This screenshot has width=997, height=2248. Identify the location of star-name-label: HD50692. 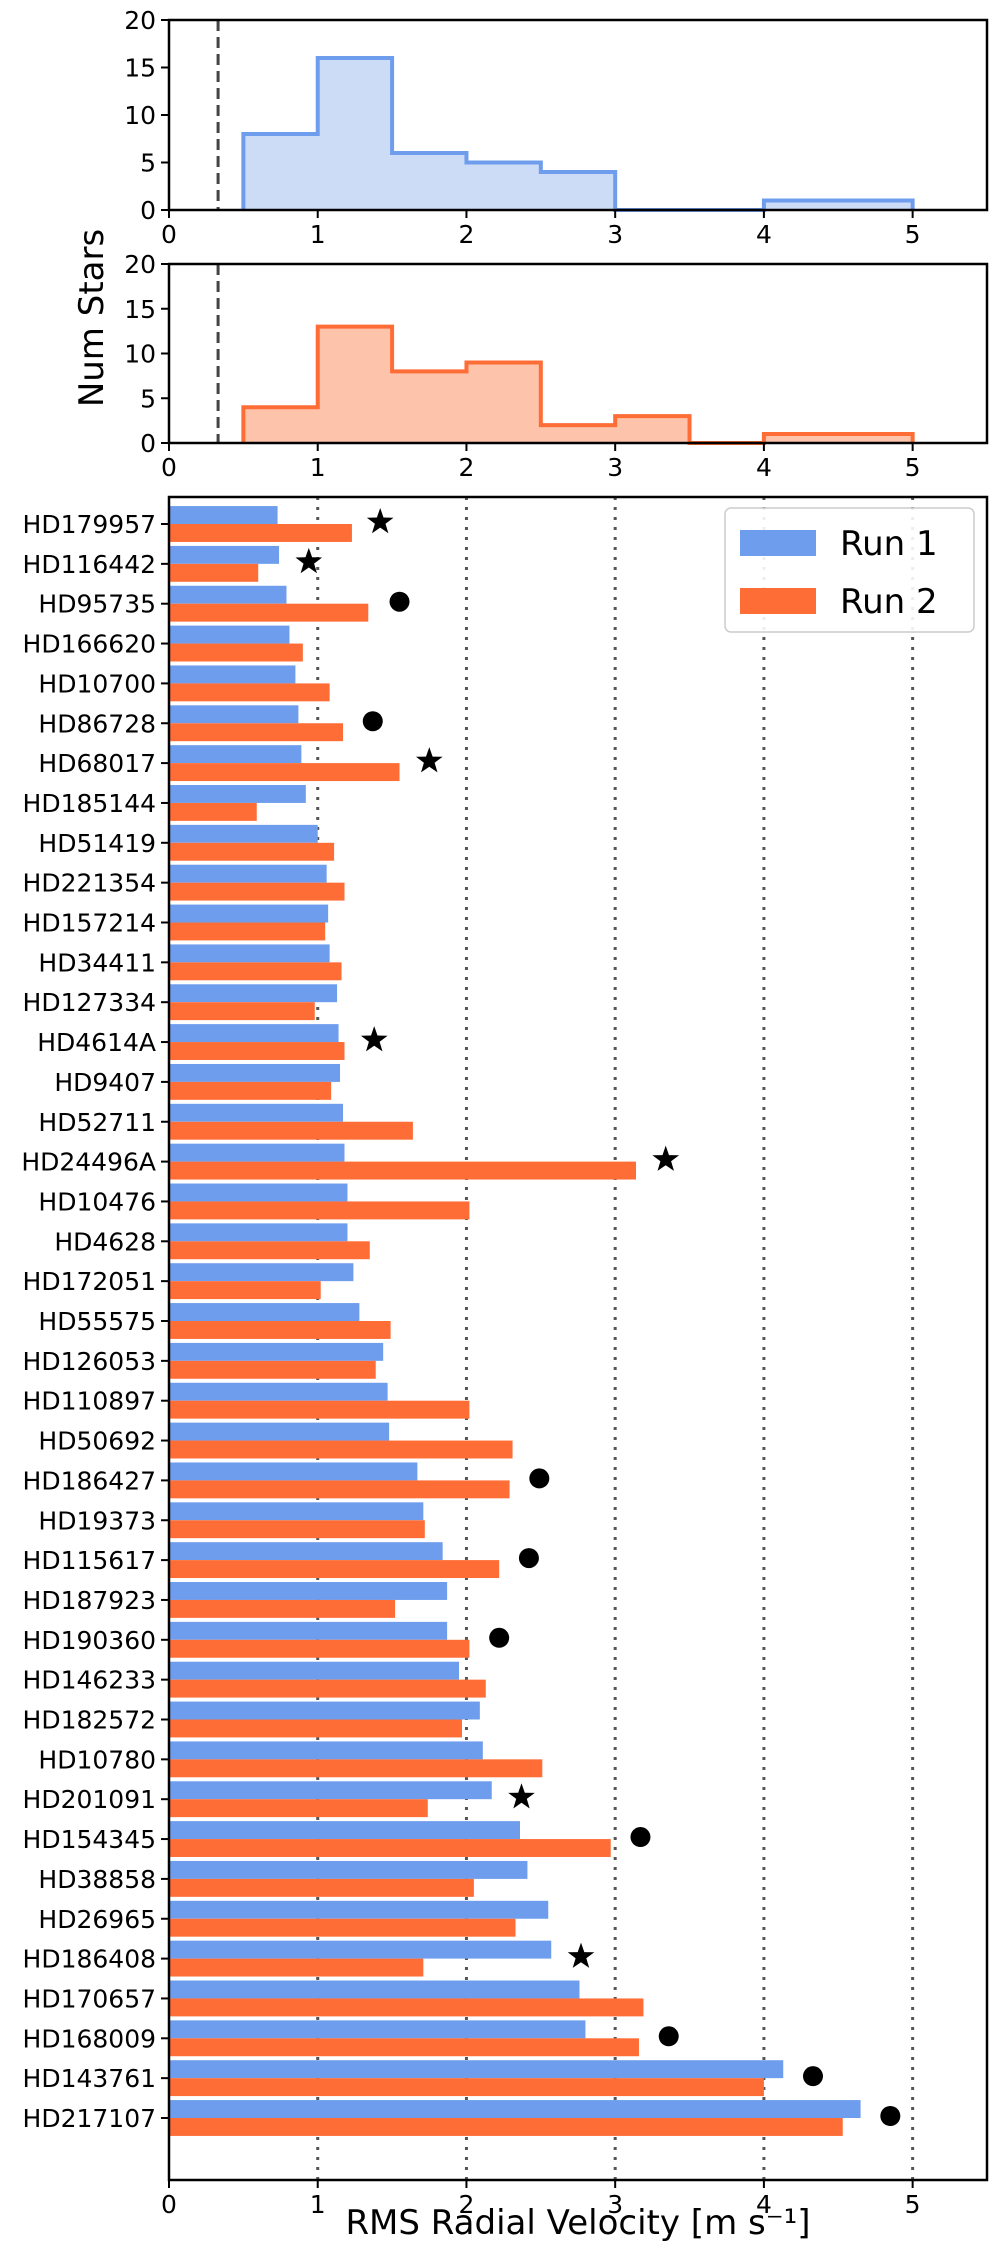
(97, 1441).